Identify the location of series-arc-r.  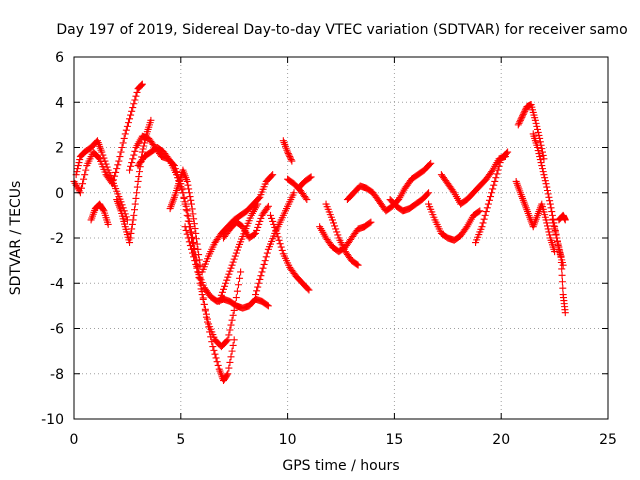
(342, 234).